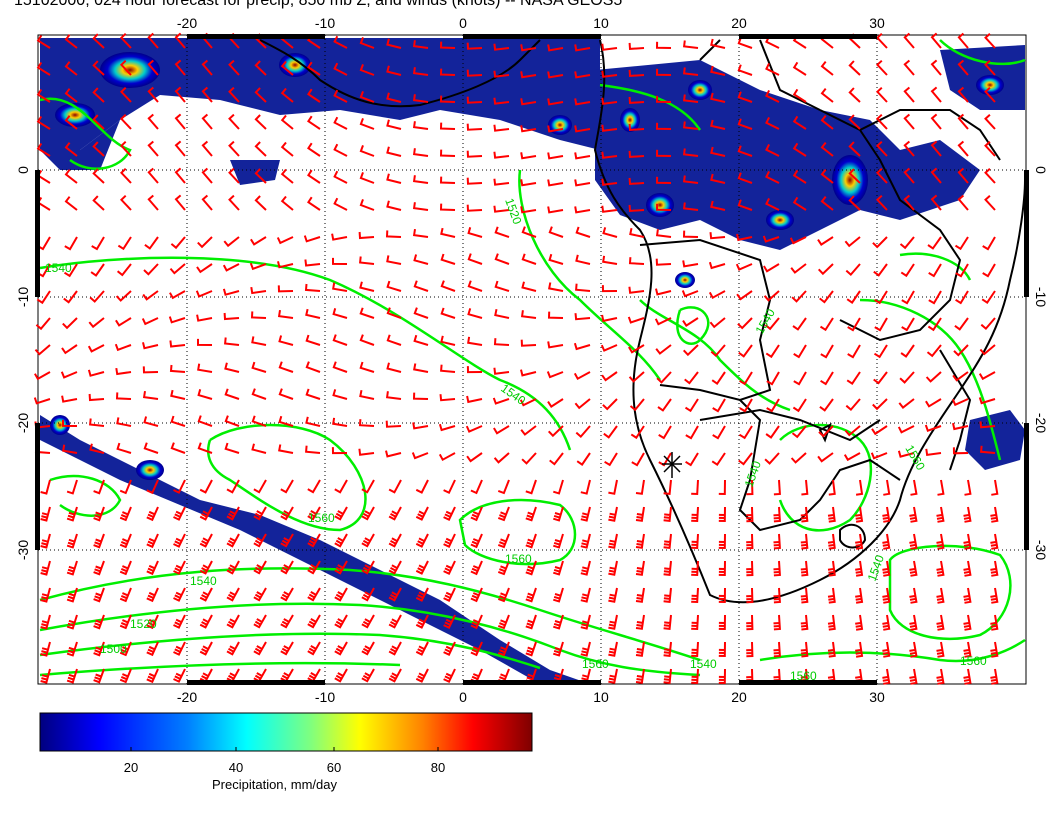 The image size is (1056, 816). Describe the element at coordinates (463, 23) in the screenshot. I see `x-tick-top: 0` at that location.